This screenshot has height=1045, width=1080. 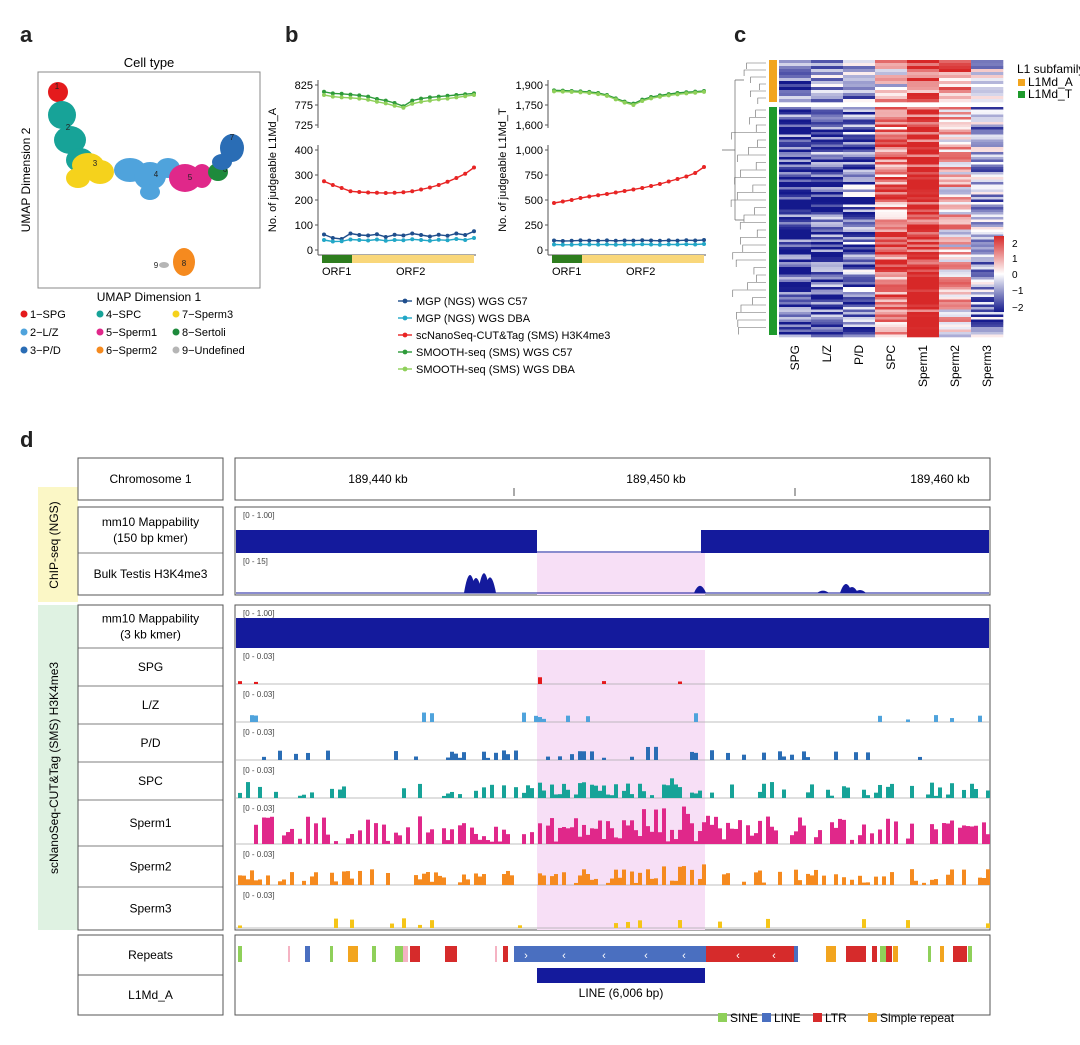 I want to click on peak, so click(x=860, y=591).